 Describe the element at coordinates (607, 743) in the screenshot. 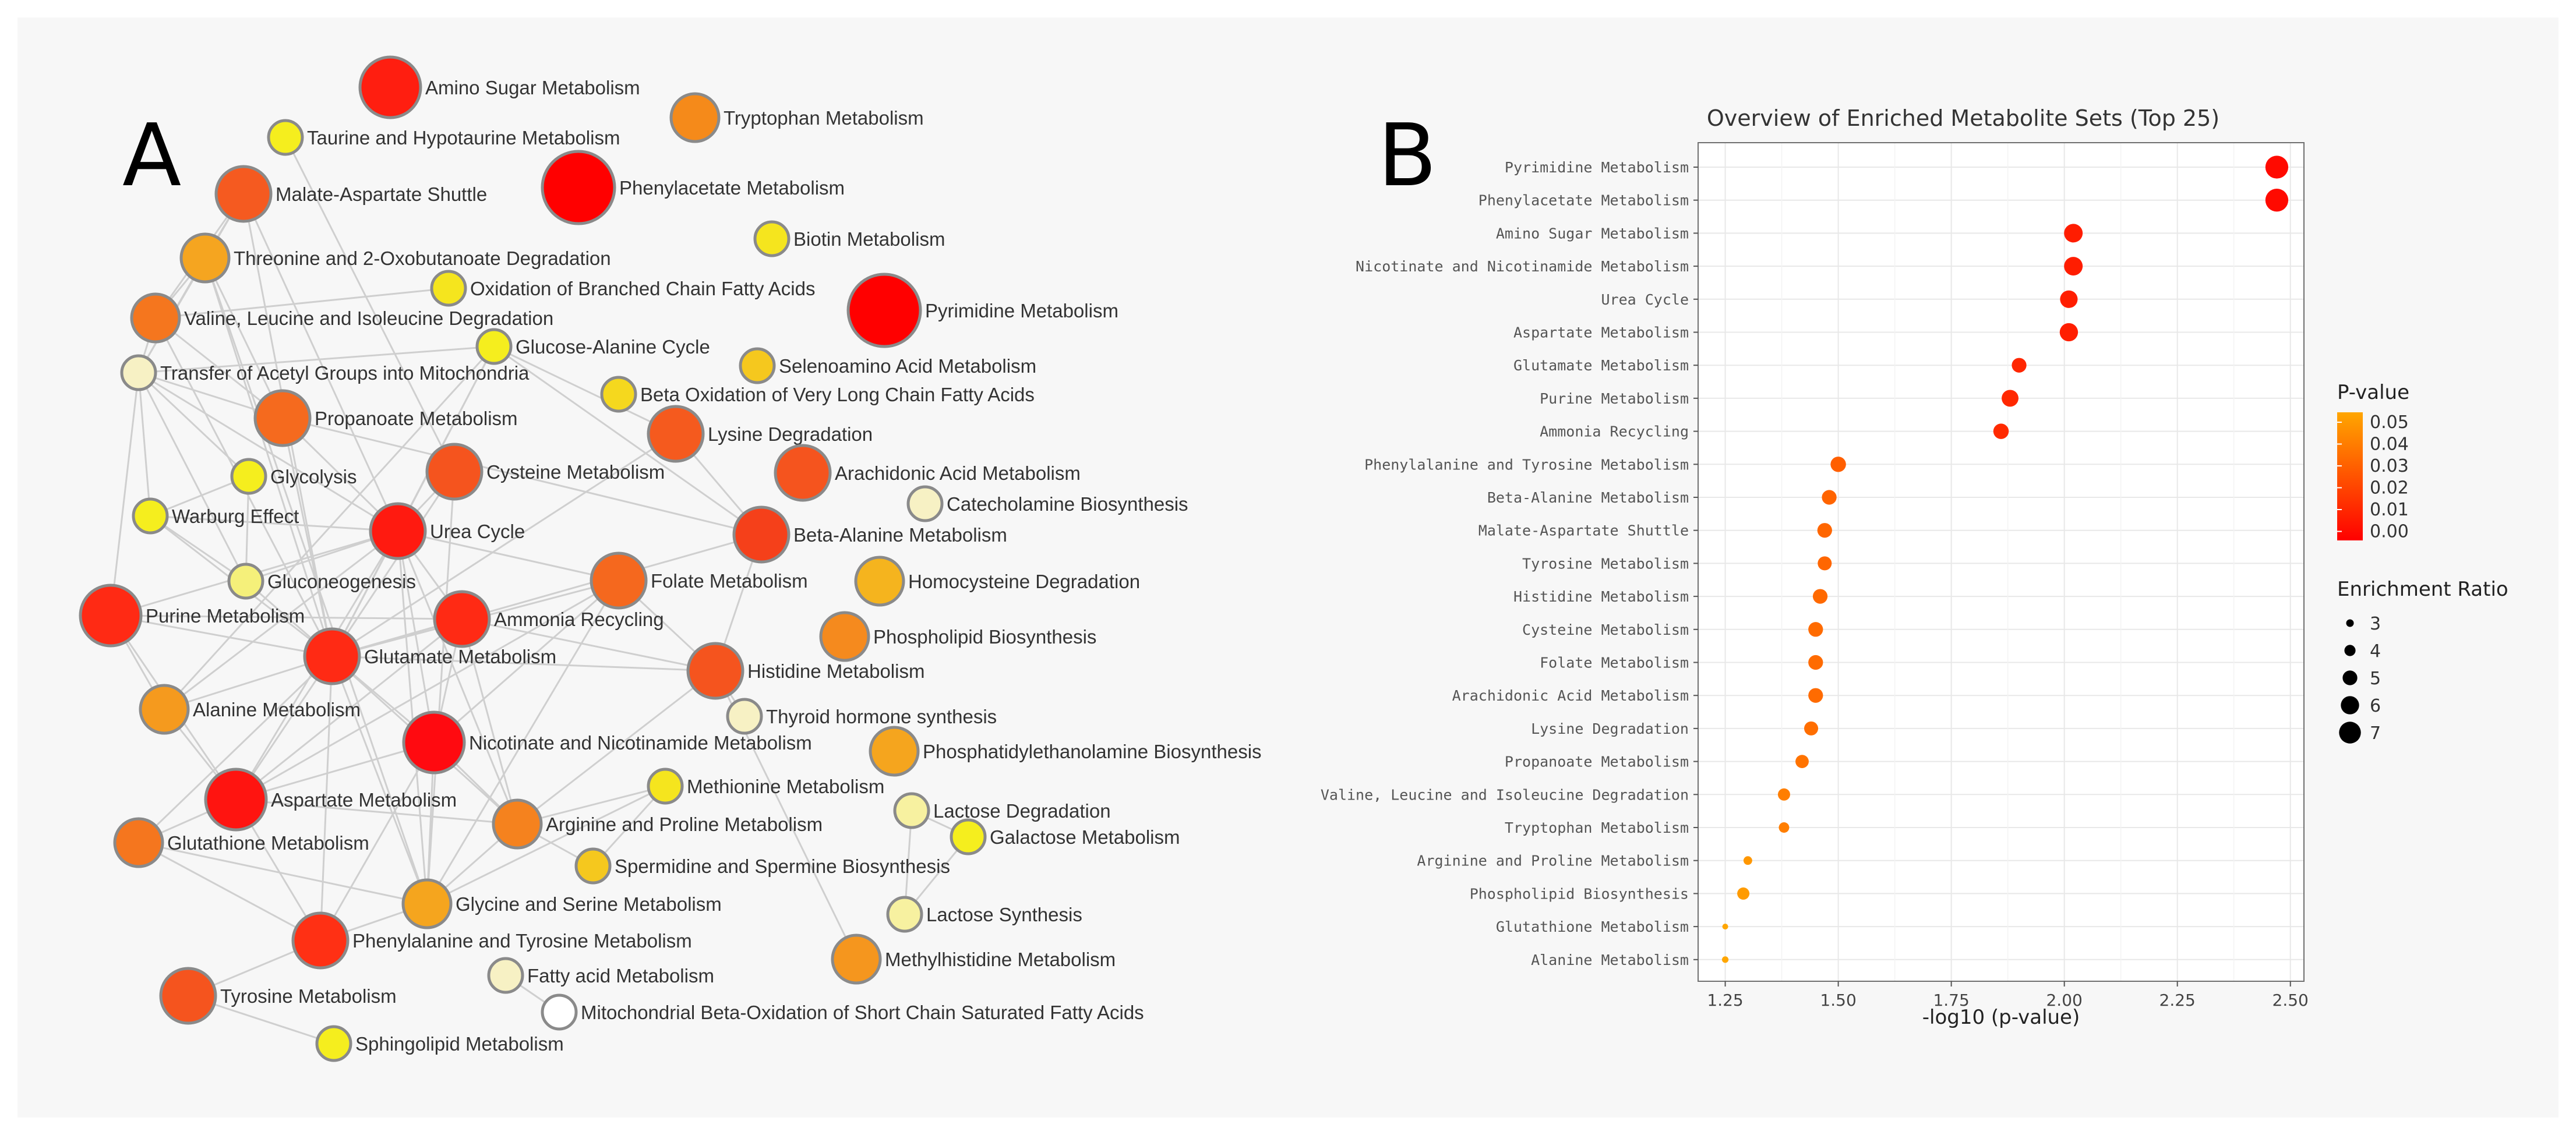

I see `network-node-nicotinate-and-nicotinamide-metabolism: Nicotinate and Nicotinamide Metabolism` at that location.